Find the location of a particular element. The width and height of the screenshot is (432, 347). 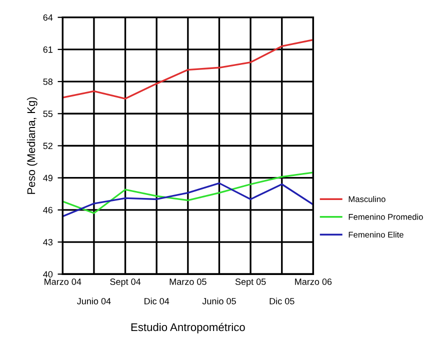

y-tick-label: 46 is located at coordinates (48, 210).